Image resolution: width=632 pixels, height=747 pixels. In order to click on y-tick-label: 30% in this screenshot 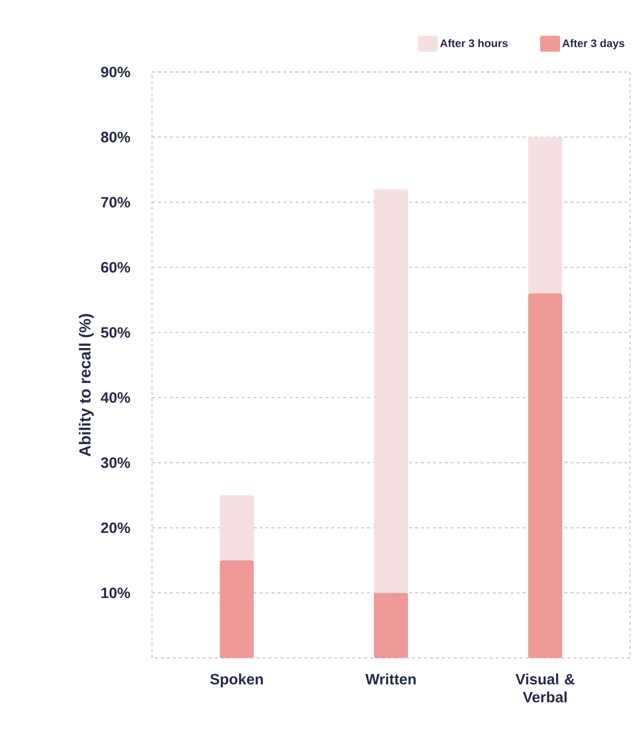, I will do `click(115, 462)`.